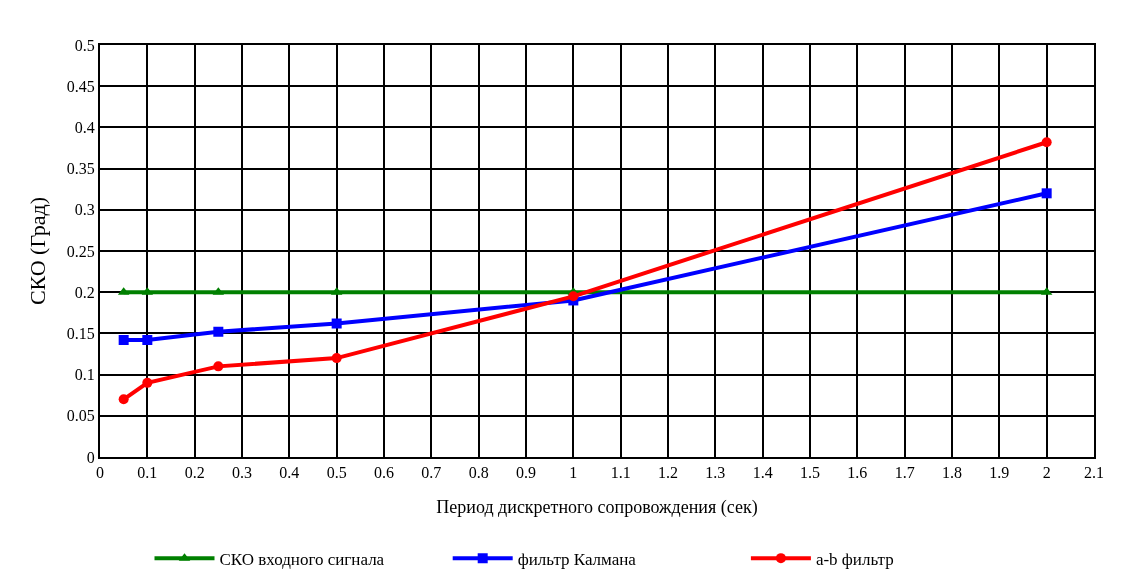 The image size is (1144, 588). I want to click on y-tick-label: 0.2, so click(84, 292).